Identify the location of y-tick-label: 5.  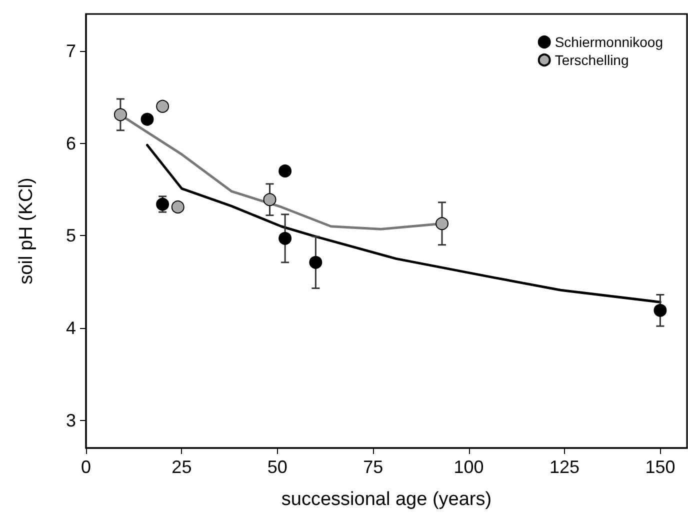
(71, 236).